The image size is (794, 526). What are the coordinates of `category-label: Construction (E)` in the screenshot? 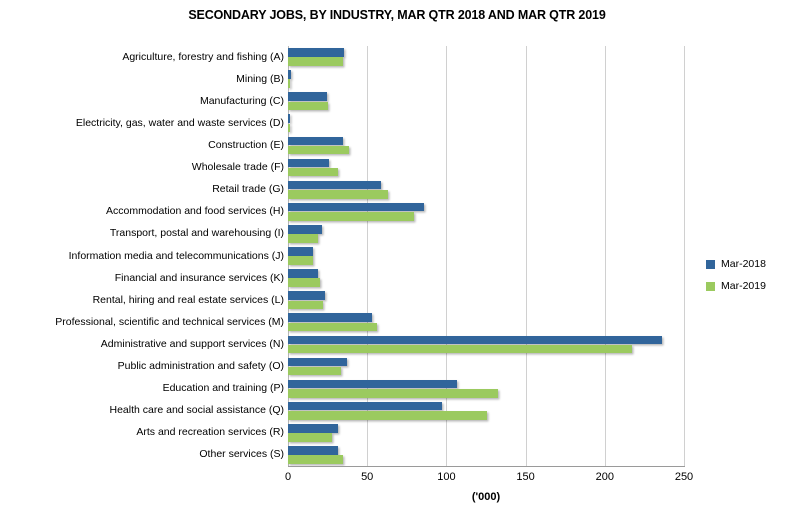 It's located at (246, 144).